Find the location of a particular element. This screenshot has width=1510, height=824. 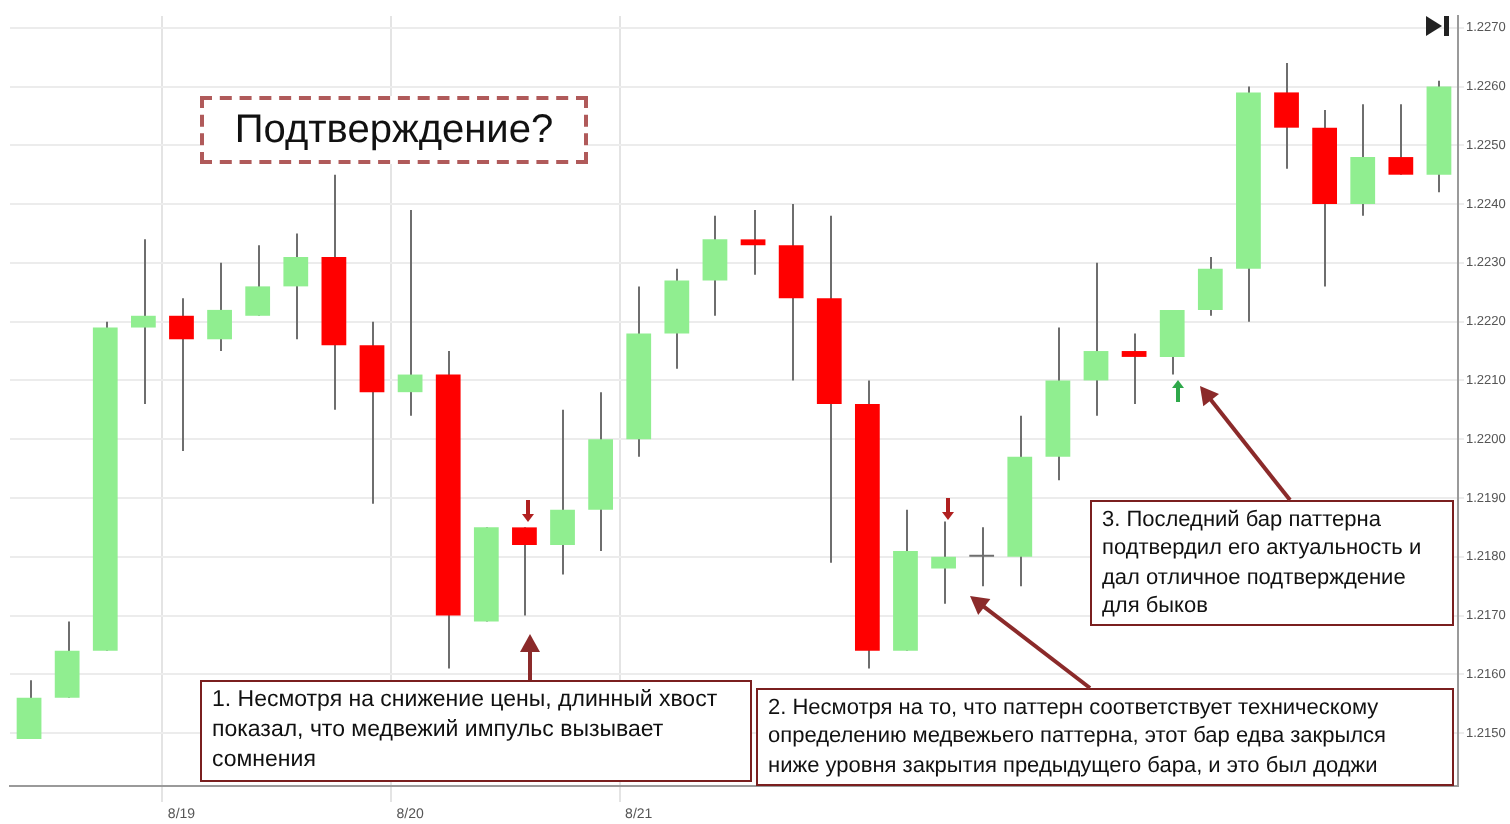

note-box: Подтверждение? is located at coordinates (394, 130).